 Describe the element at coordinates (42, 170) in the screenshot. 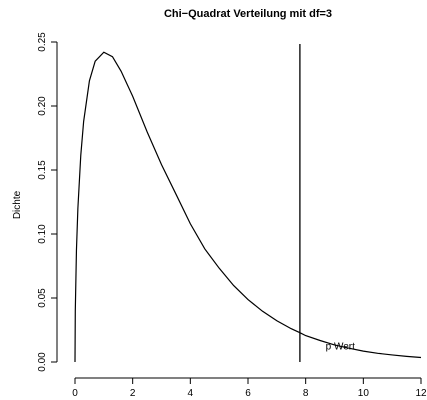

I see `y-tick-label: 0.15` at that location.